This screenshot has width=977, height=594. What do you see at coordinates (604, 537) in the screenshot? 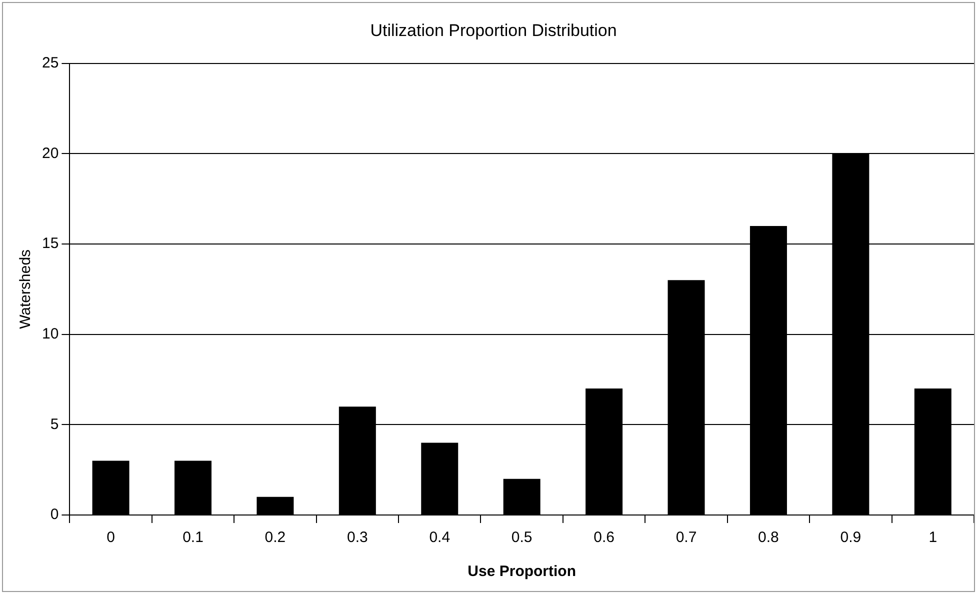
I see `x-tick-label: 0.6` at bounding box center [604, 537].